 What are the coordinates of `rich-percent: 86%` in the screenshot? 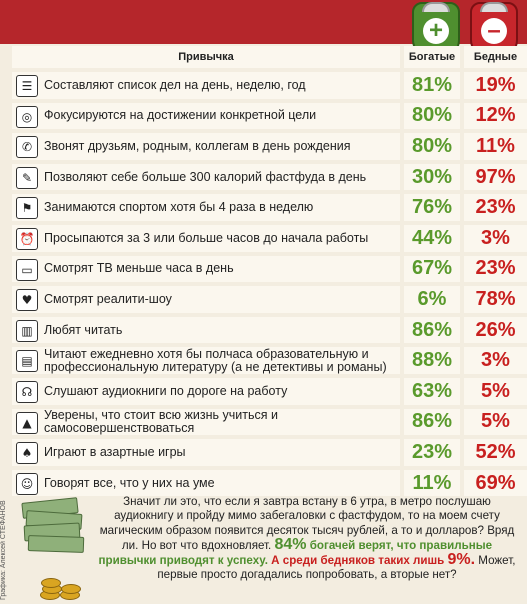 It's located at (432, 421).